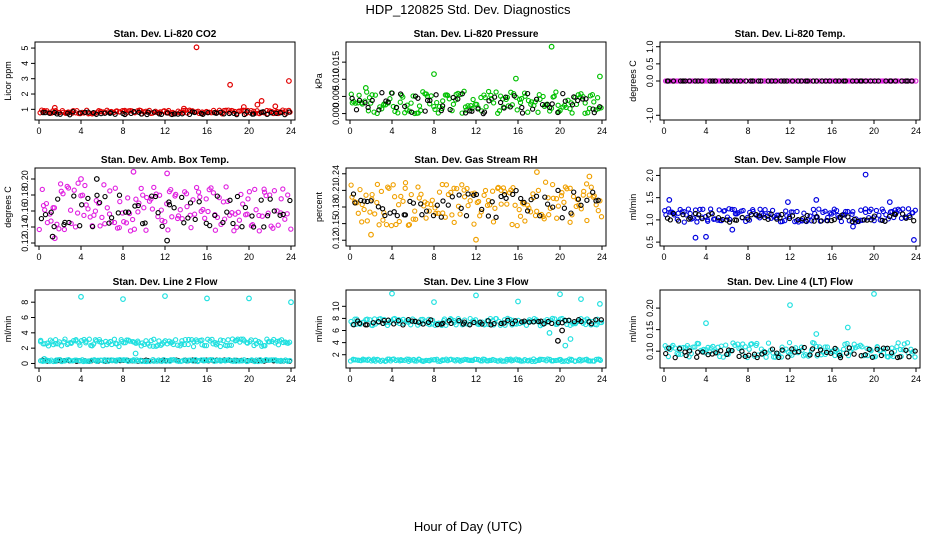 Image resolution: width=936 pixels, height=540 pixels. I want to click on y-tick-label: 0.000, so click(336, 113).